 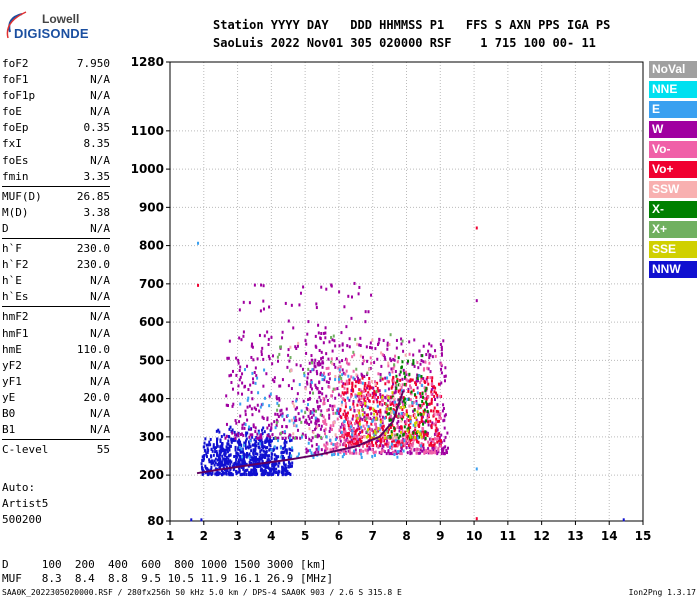 What do you see at coordinates (16, 25) in the screenshot?
I see `logo-swirl-icon` at bounding box center [16, 25].